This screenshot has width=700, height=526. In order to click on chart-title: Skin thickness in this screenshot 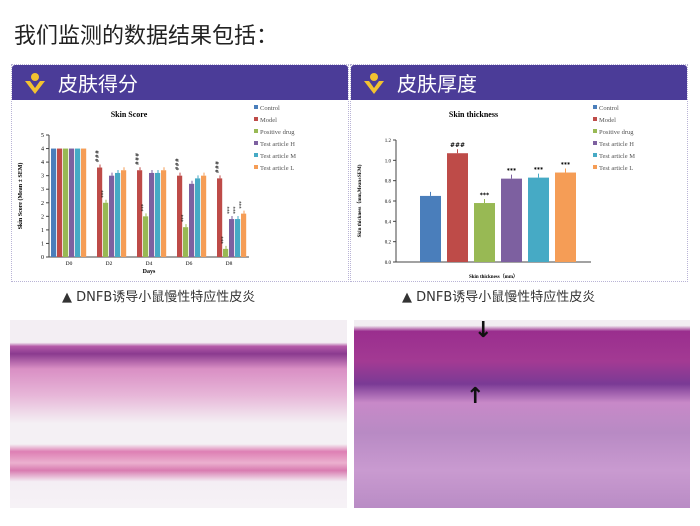, I will do `click(473, 114)`.